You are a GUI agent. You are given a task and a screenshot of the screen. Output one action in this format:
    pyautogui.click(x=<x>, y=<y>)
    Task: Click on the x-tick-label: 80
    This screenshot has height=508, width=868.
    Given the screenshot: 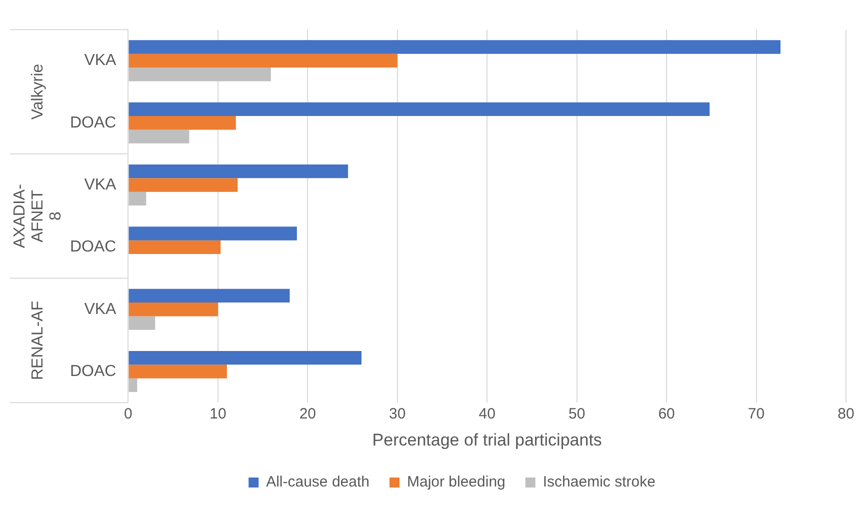 What is the action you would take?
    pyautogui.click(x=846, y=414)
    